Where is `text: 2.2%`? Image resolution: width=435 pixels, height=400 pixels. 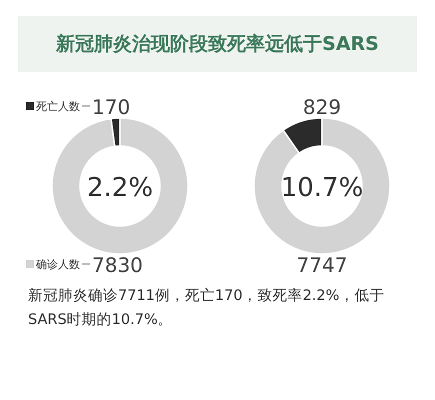
text: 2.2% is located at coordinates (120, 188).